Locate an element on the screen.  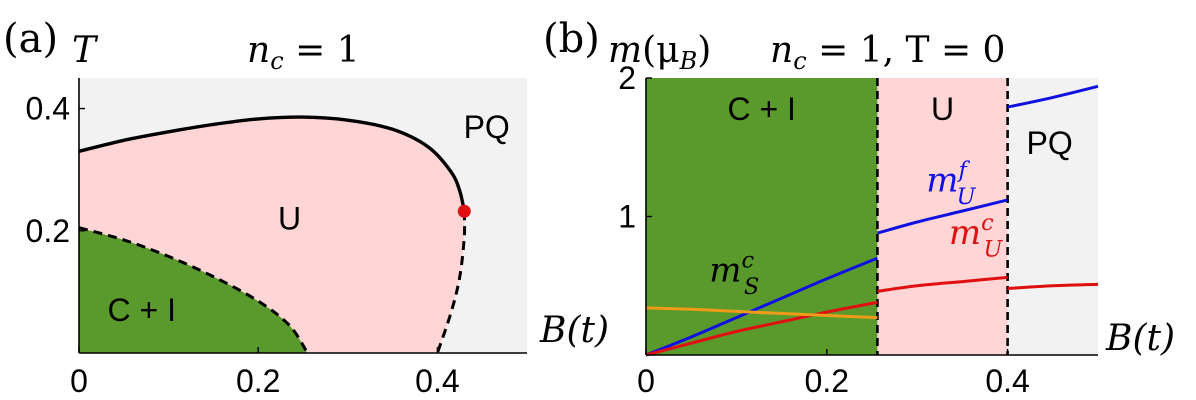
series-label-m-s-c: mc S is located at coordinates (734, 273).